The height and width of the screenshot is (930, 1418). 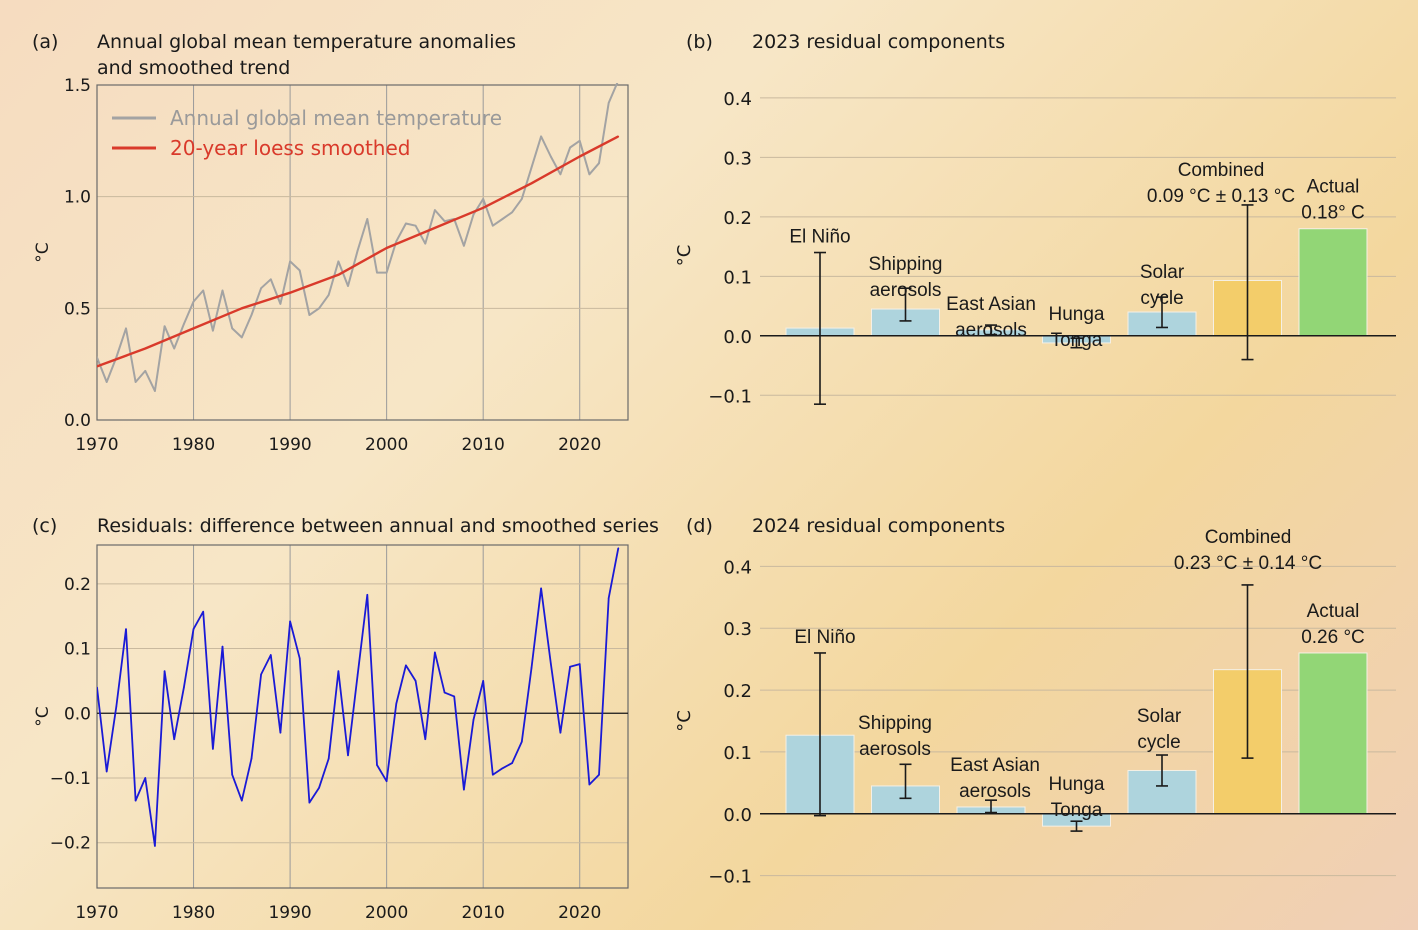 What do you see at coordinates (1248, 563) in the screenshot?
I see `bar-label: 0.23 °C ± 0.14 °C` at bounding box center [1248, 563].